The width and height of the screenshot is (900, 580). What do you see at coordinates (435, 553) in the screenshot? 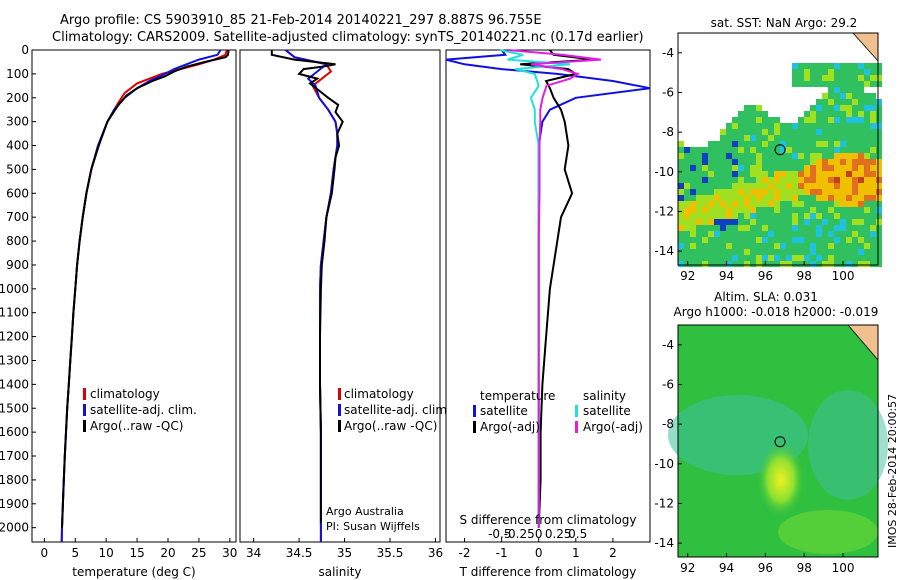
I see `sal-xtick-label: 36` at bounding box center [435, 553].